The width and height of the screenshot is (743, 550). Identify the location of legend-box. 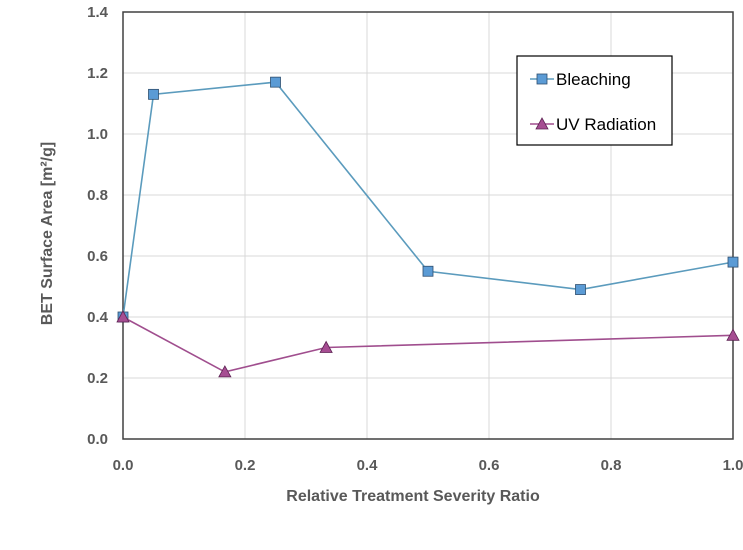
(594, 100).